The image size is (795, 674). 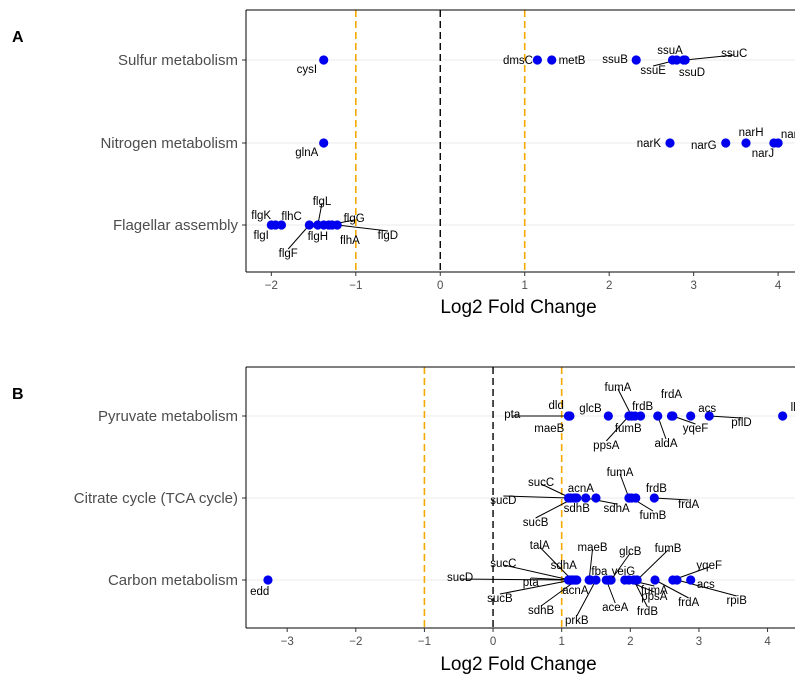 I want to click on gene-label: talA, so click(x=540, y=546).